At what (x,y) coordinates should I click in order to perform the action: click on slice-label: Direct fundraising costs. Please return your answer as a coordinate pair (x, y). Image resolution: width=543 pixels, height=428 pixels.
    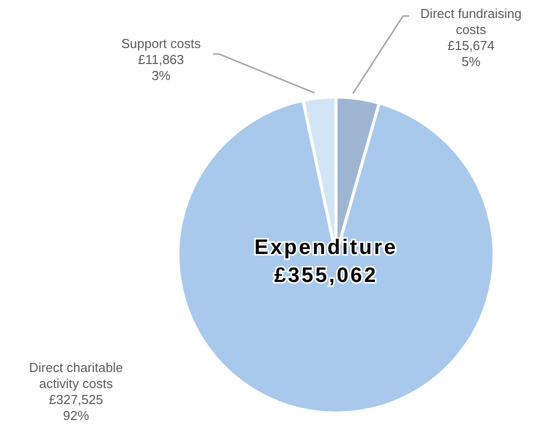
    Looking at the image, I should click on (471, 21).